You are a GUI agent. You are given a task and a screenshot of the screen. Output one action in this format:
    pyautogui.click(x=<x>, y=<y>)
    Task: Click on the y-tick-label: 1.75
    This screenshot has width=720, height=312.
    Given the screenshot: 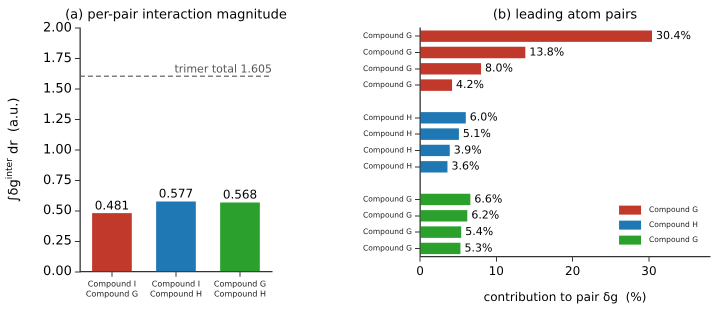 What is the action you would take?
    pyautogui.click(x=57, y=58)
    